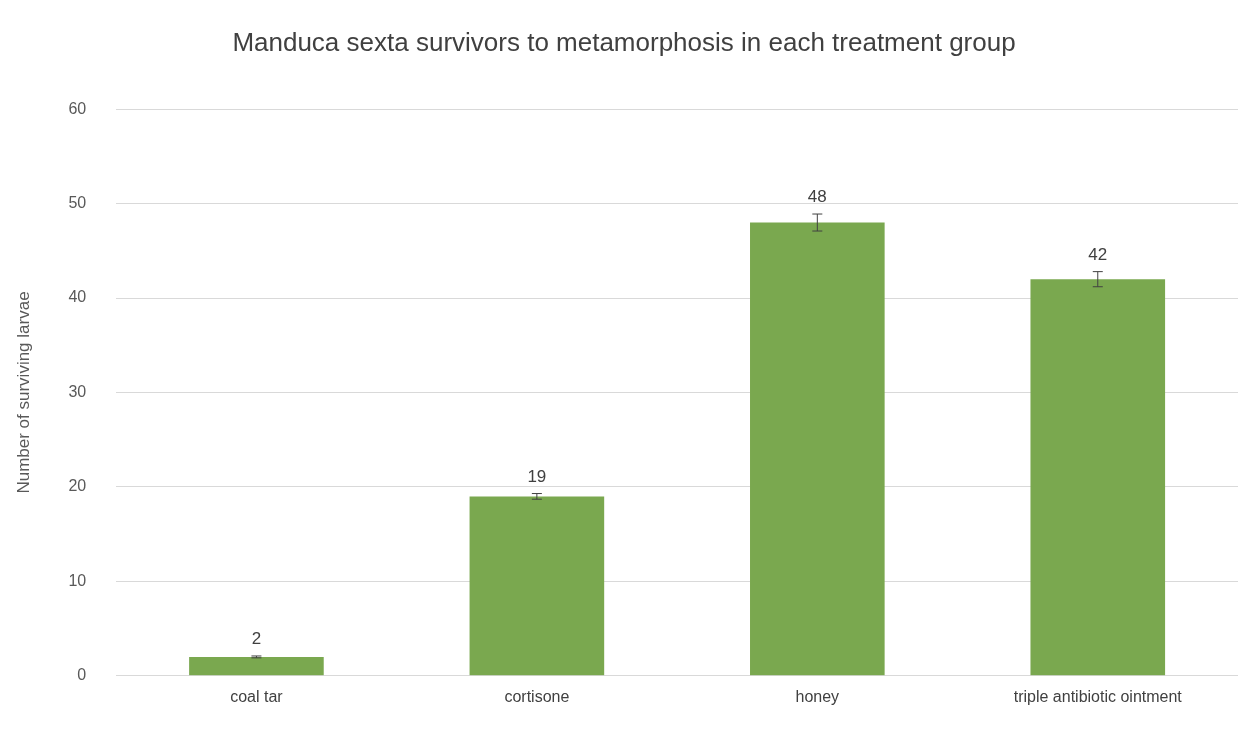 The image size is (1253, 729). I want to click on y-tick-label: 20, so click(77, 486).